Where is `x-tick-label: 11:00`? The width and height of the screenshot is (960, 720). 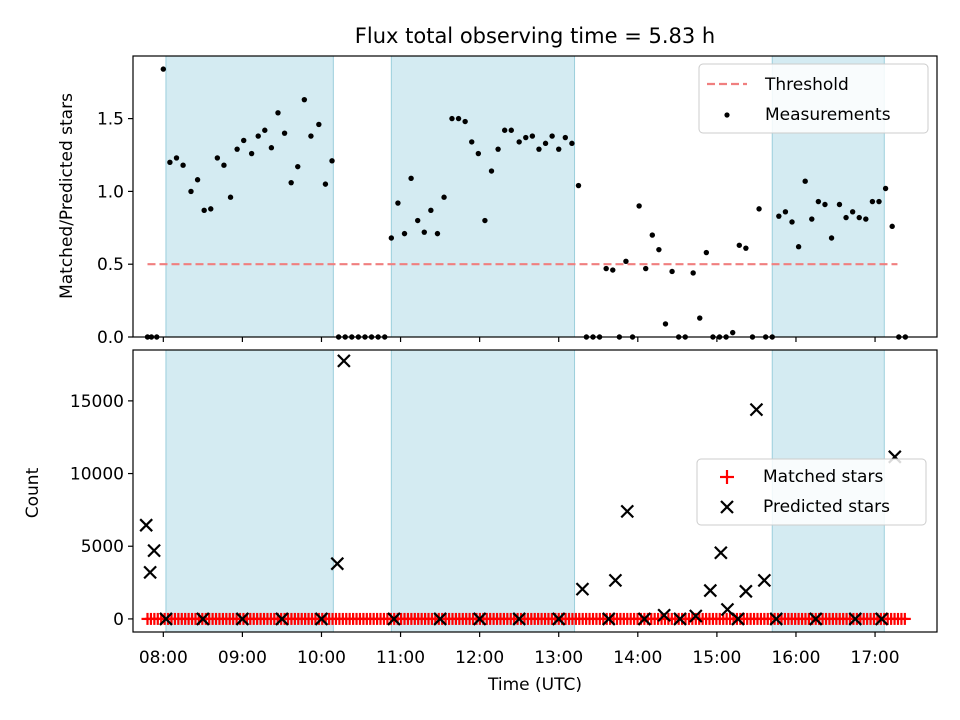
x-tick-label: 11:00 is located at coordinates (400, 658).